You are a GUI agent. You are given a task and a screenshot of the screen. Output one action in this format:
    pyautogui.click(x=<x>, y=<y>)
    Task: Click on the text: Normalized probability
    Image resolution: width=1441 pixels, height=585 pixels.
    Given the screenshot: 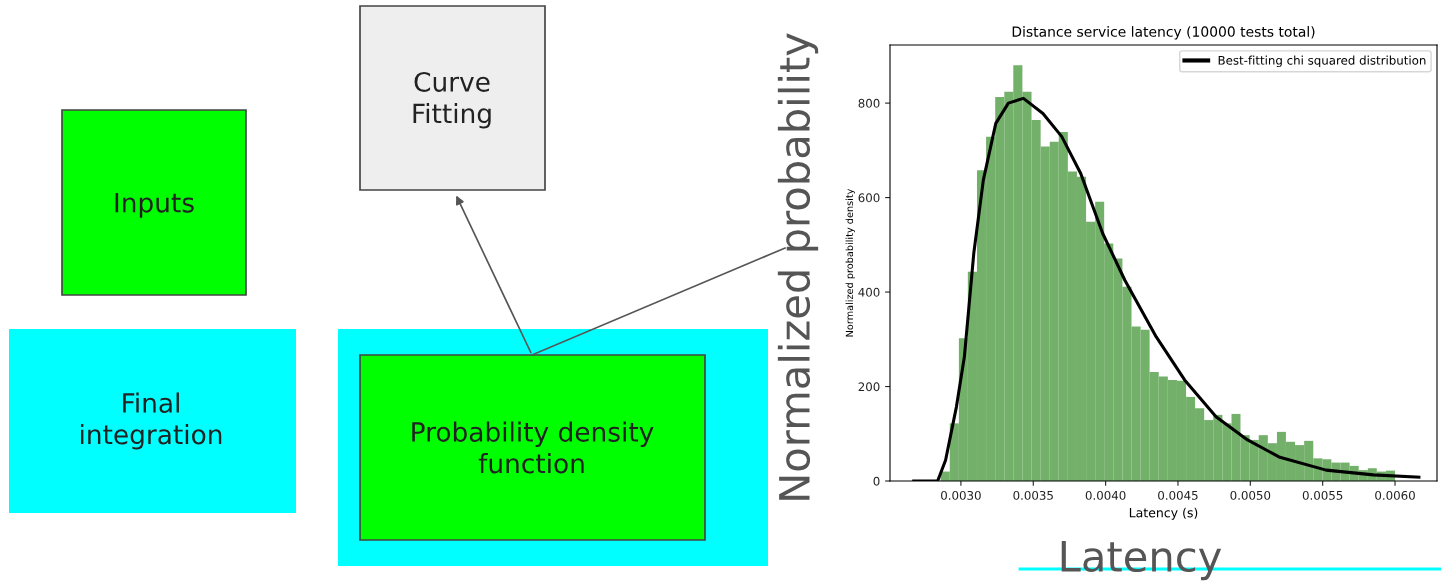 What is the action you would take?
    pyautogui.click(x=798, y=266)
    